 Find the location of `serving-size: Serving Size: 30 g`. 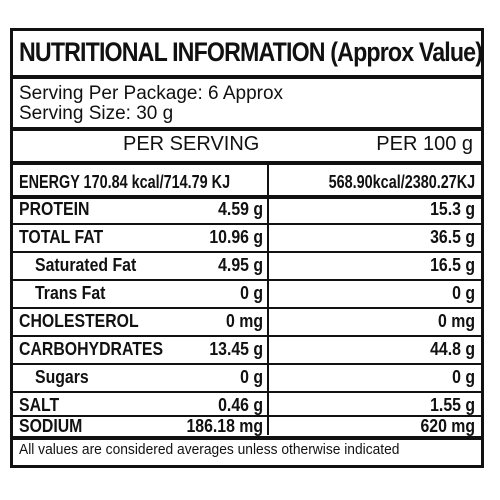

serving-size: Serving Size: 30 g is located at coordinates (96, 113).